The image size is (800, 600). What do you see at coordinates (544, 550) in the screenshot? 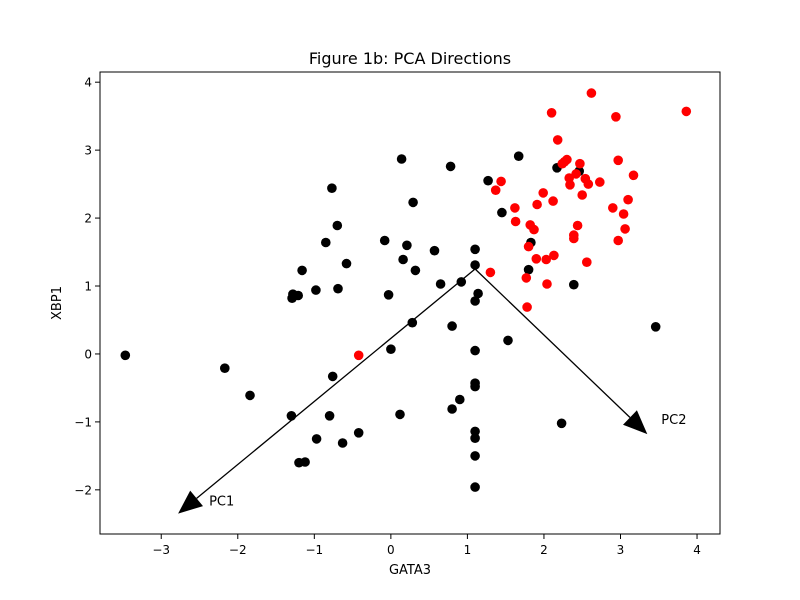
I see `x-tick-label: 2` at bounding box center [544, 550].